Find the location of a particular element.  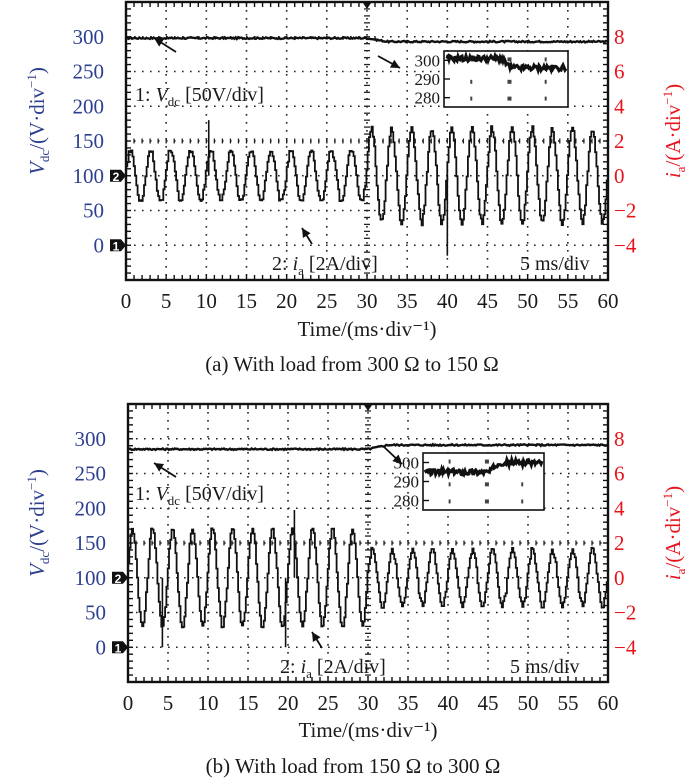

vdc-channel-label: 1: Vdc [50V/div] is located at coordinates (199, 495).